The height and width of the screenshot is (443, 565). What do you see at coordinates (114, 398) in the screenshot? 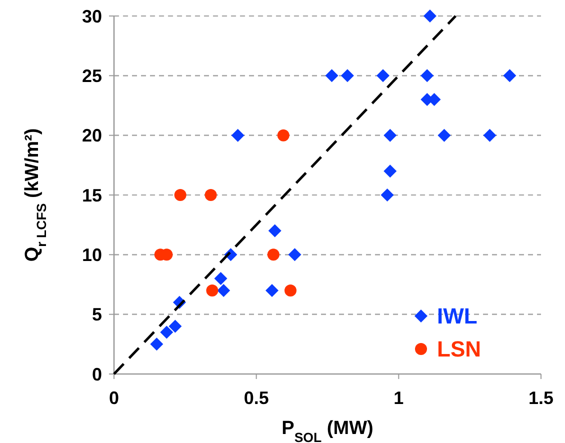
I see `x-tick-label: 0` at bounding box center [114, 398].